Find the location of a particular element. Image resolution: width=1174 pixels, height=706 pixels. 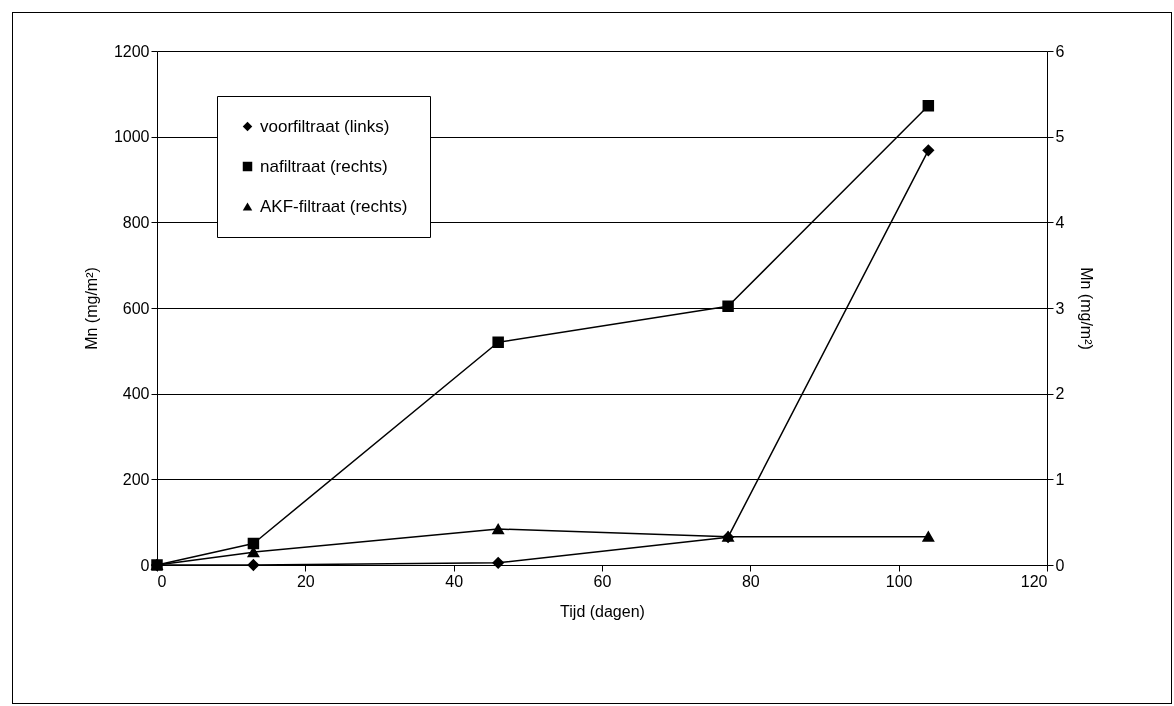

legend-label: voorfiltraat (links) is located at coordinates (325, 126).